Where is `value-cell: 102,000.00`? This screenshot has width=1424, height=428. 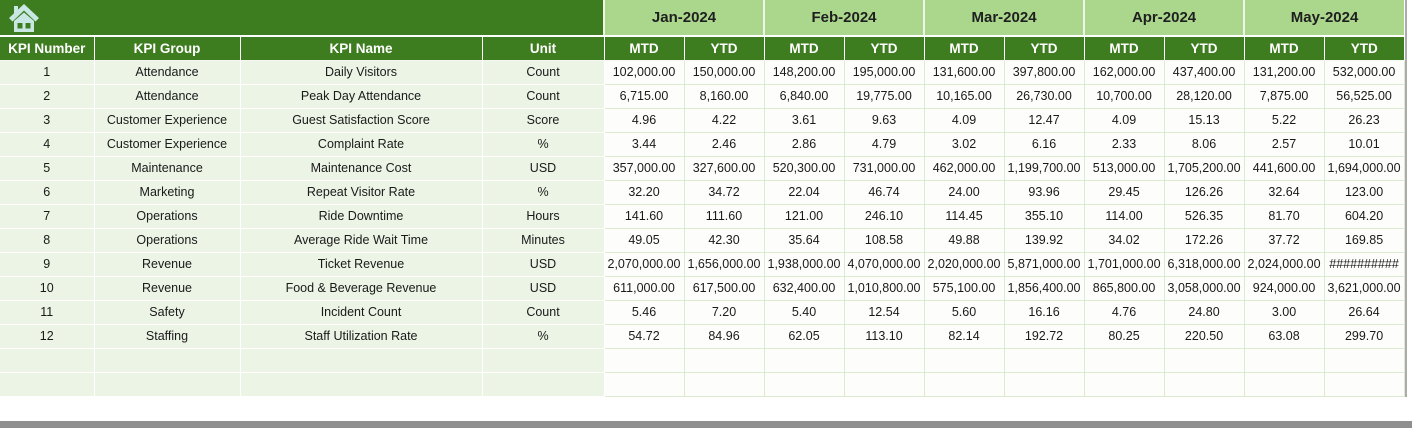 value-cell: 102,000.00 is located at coordinates (644, 72).